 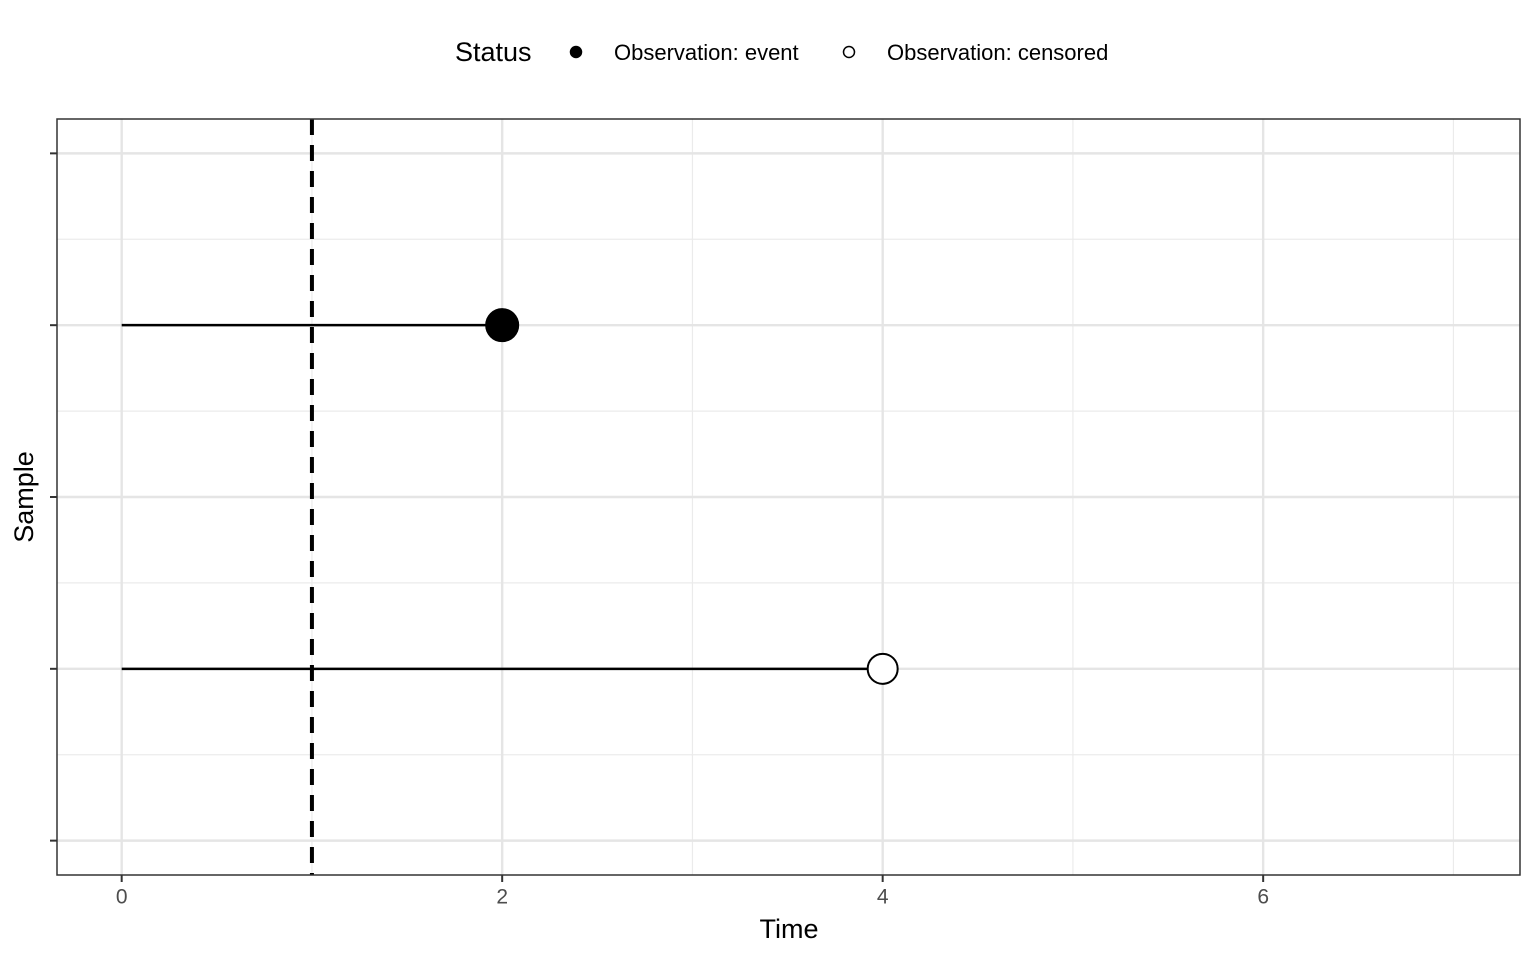 What do you see at coordinates (502, 897) in the screenshot?
I see `x-tick-label: 2` at bounding box center [502, 897].